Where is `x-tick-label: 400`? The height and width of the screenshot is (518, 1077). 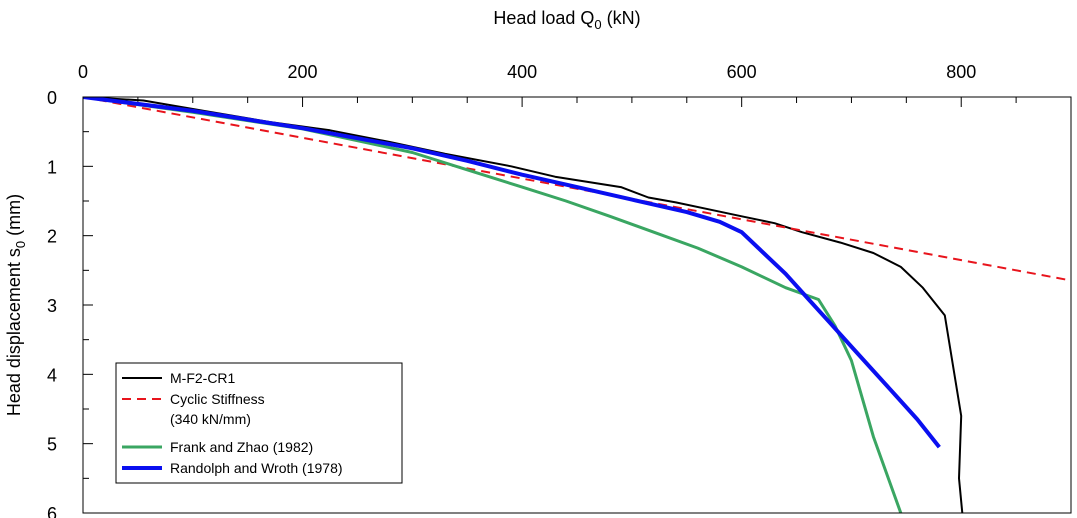 x-tick-label: 400 is located at coordinates (522, 72).